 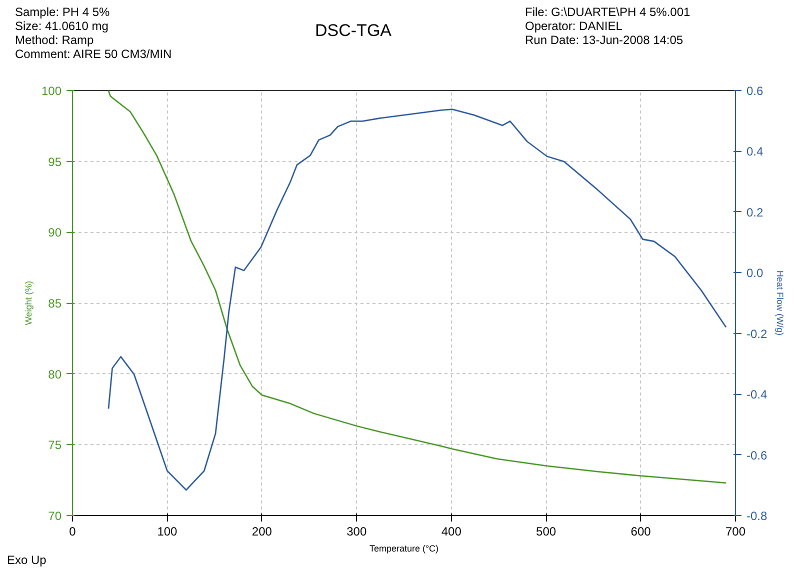 I want to click on x-tick-label: 600, so click(x=641, y=531).